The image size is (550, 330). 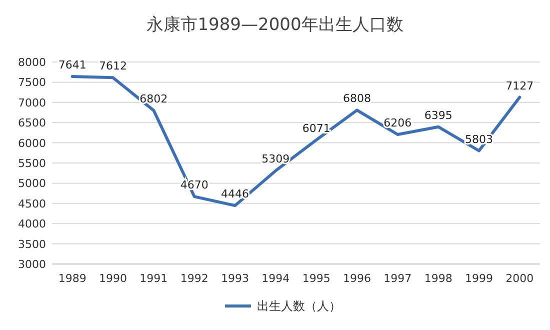 I want to click on y-tick-label: 3500, so click(x=32, y=244).